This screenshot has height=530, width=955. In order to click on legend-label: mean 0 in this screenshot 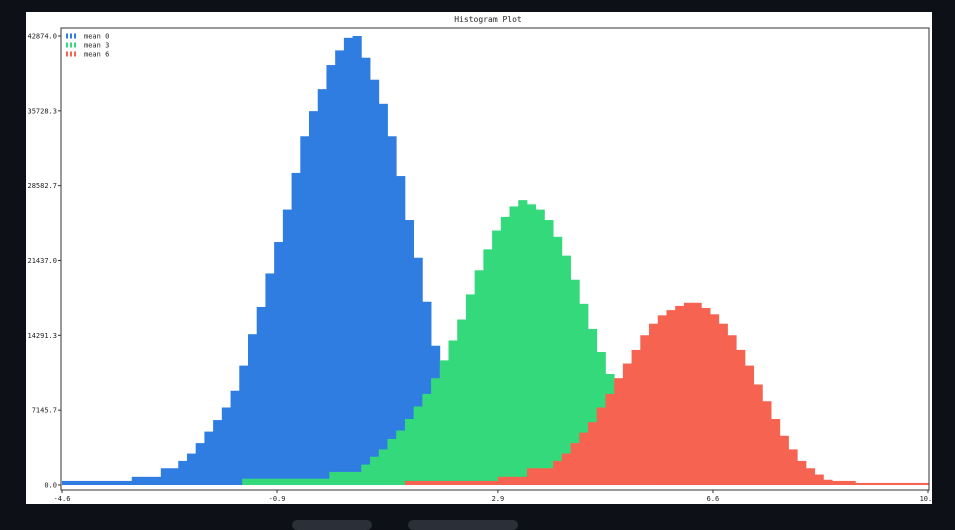, I will do `click(96, 37)`.